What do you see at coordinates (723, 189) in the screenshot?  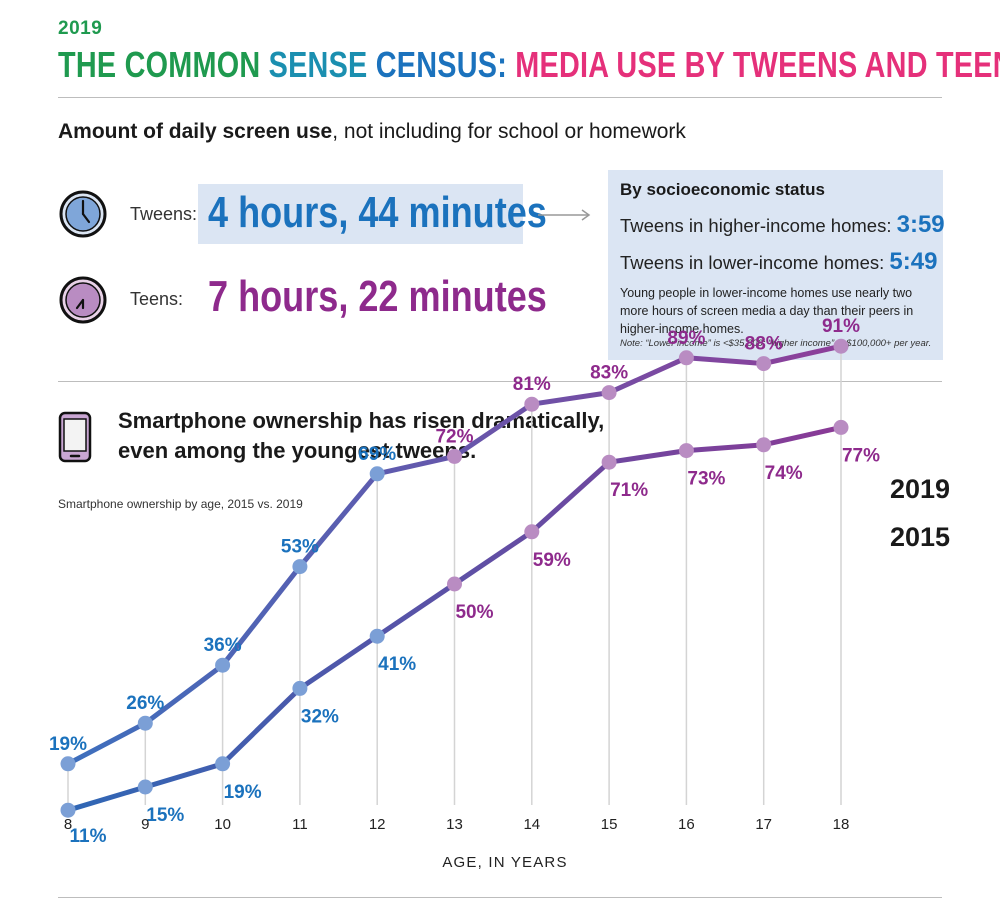 I see `ses-title: By socioeconomic status` at bounding box center [723, 189].